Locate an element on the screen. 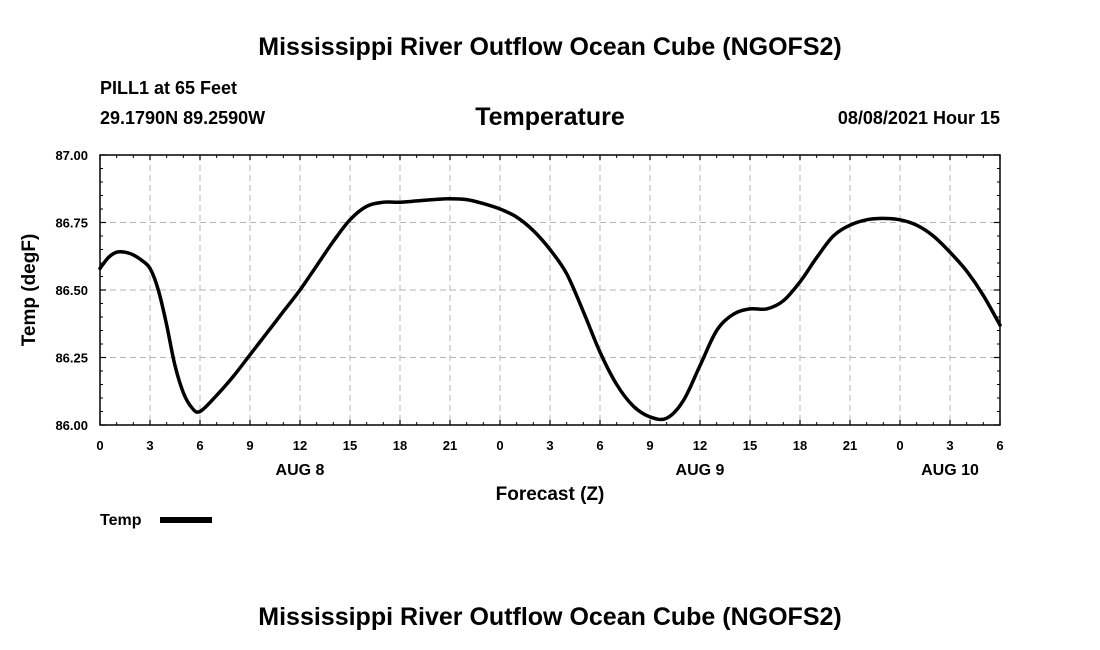 This screenshot has width=1100, height=650. day-label: AUG 9 is located at coordinates (700, 470).